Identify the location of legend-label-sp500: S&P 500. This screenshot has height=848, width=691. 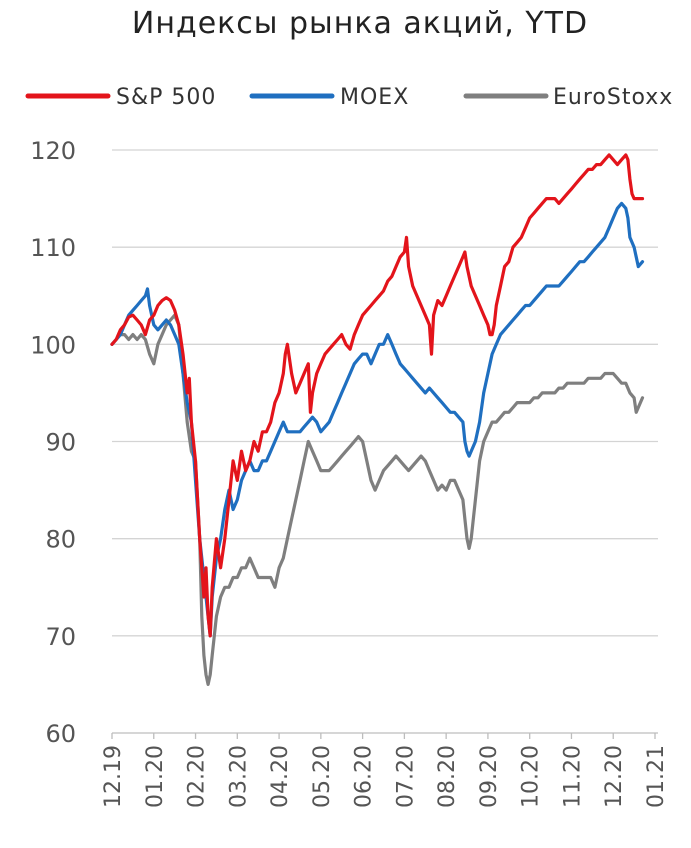
(166, 97).